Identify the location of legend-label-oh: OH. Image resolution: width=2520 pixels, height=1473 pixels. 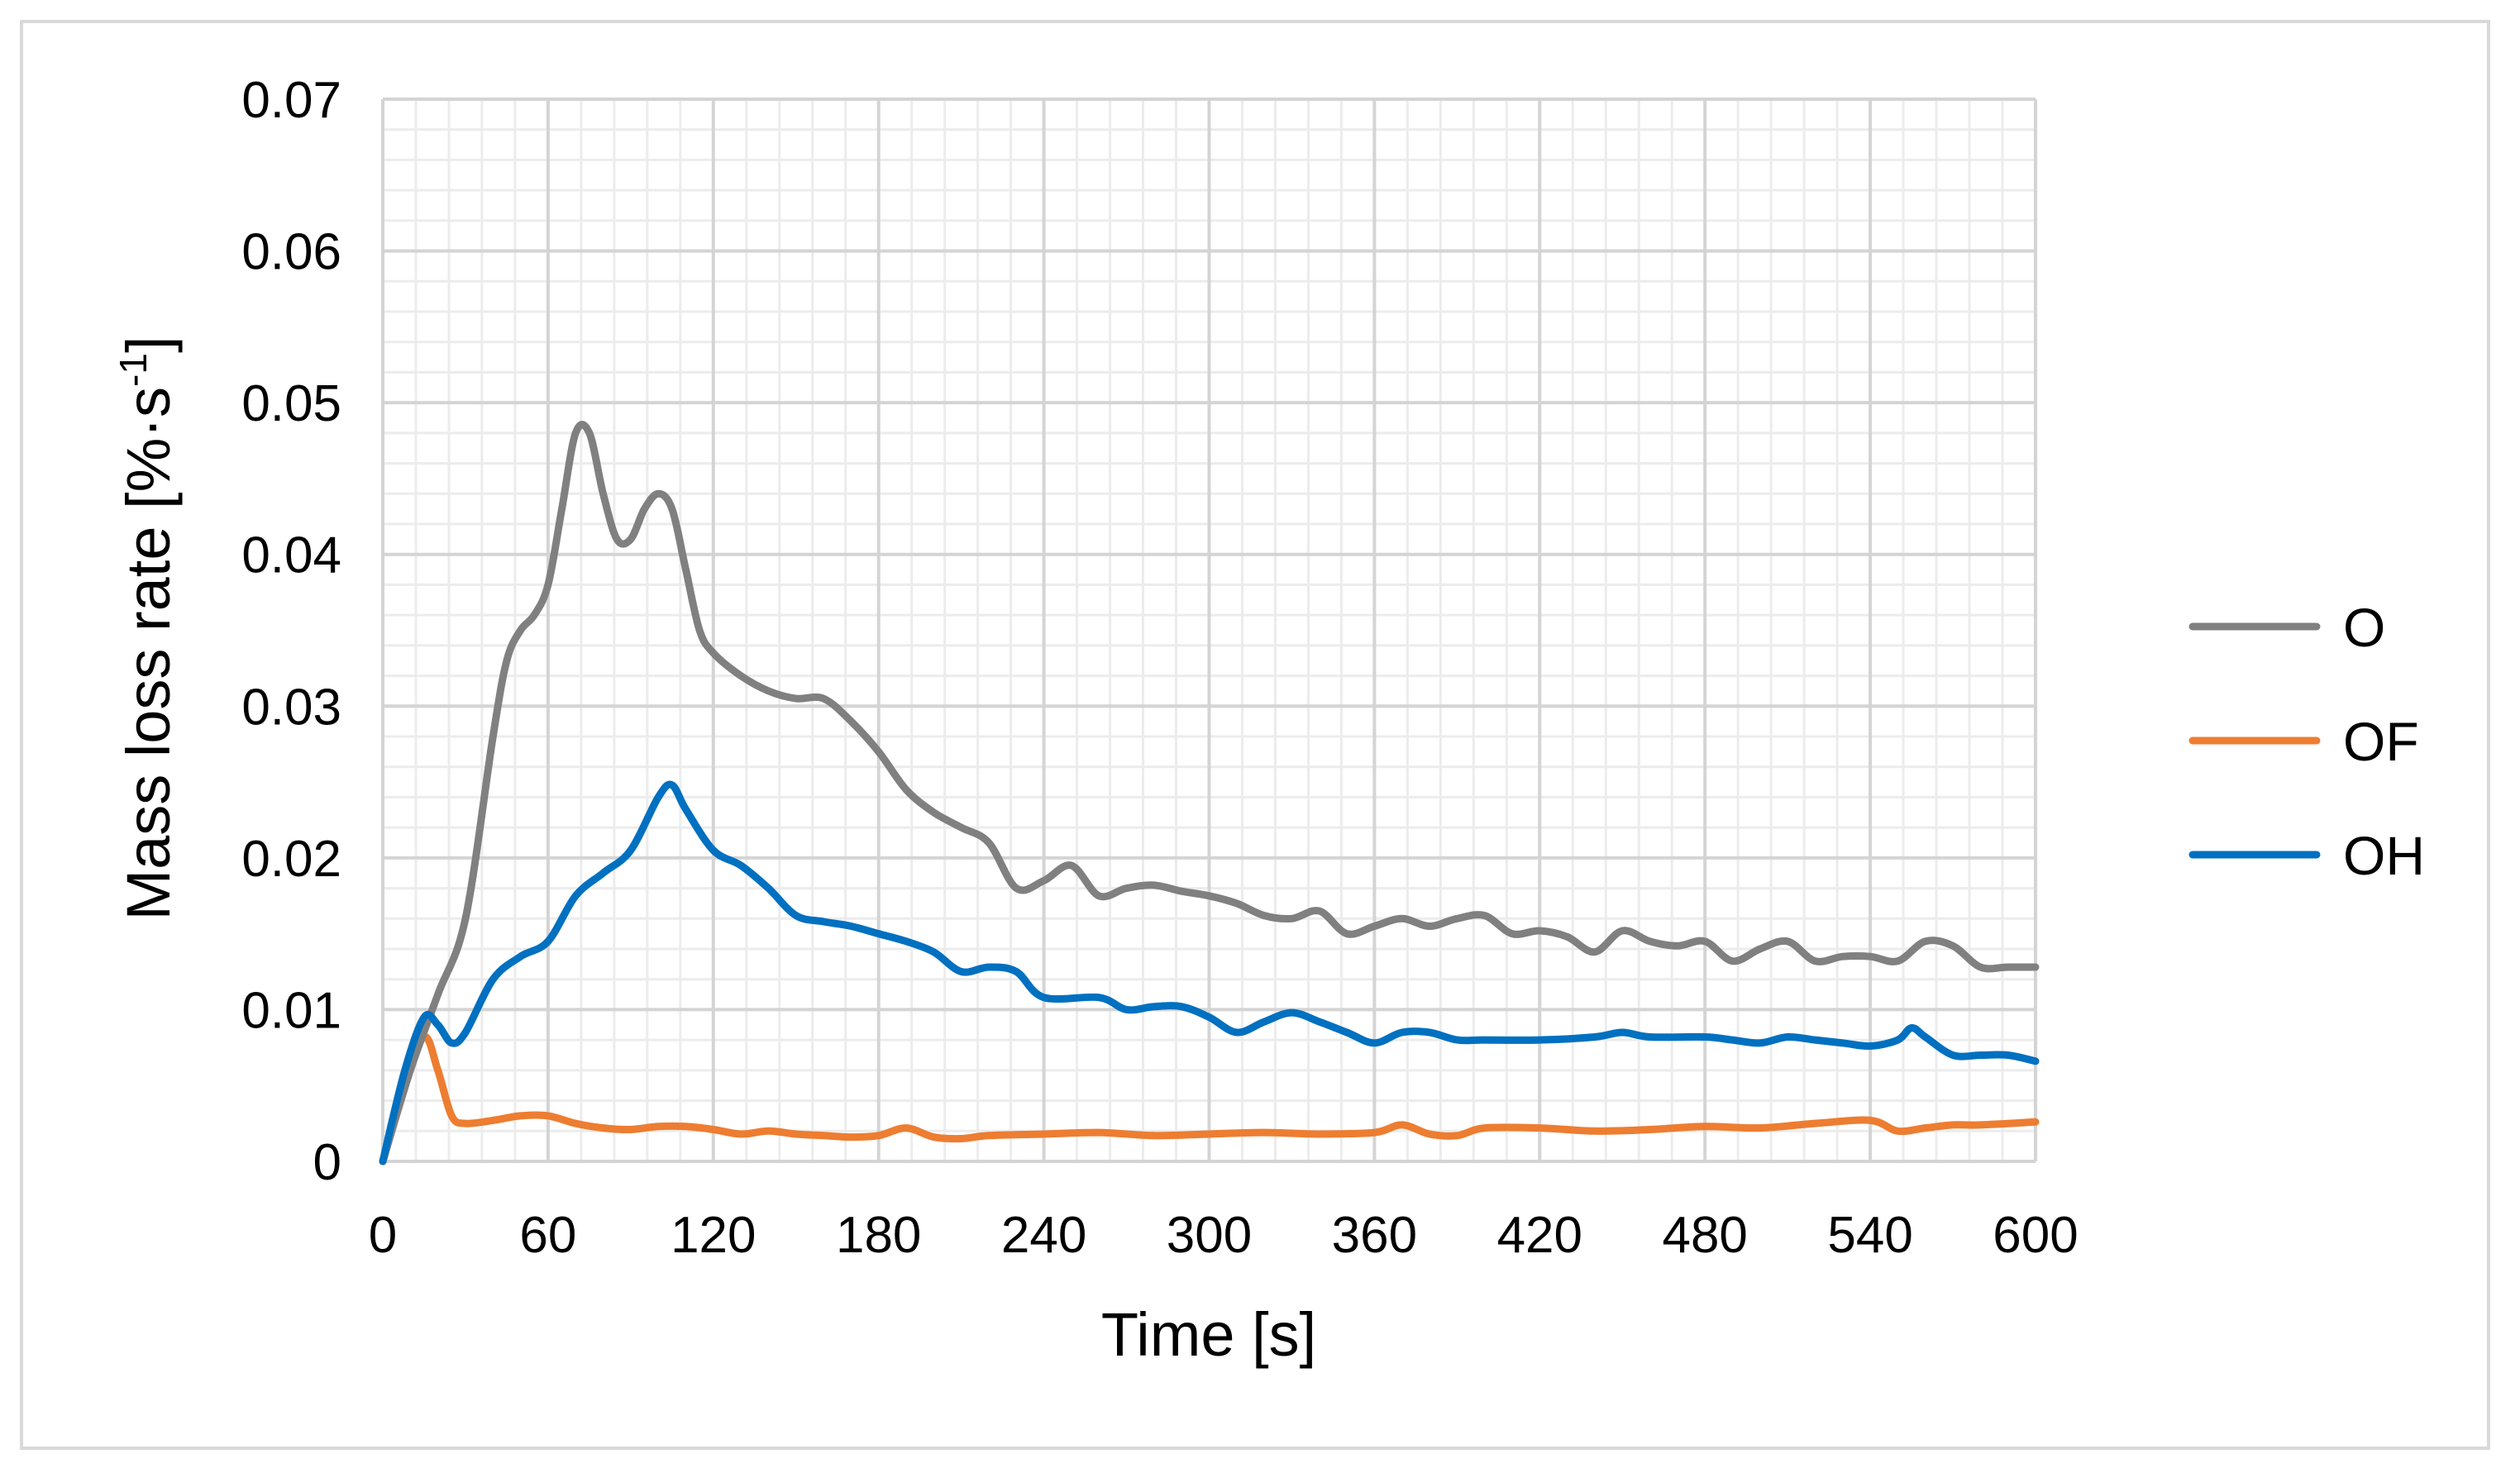
(2384, 856).